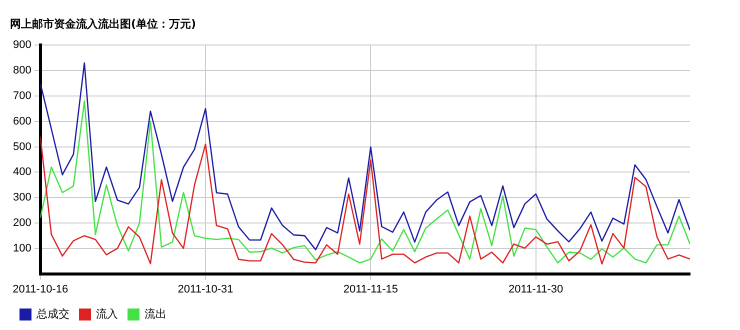 The image size is (740, 330). What do you see at coordinates (22, 121) in the screenshot?
I see `y-tick-label: 600` at bounding box center [22, 121].